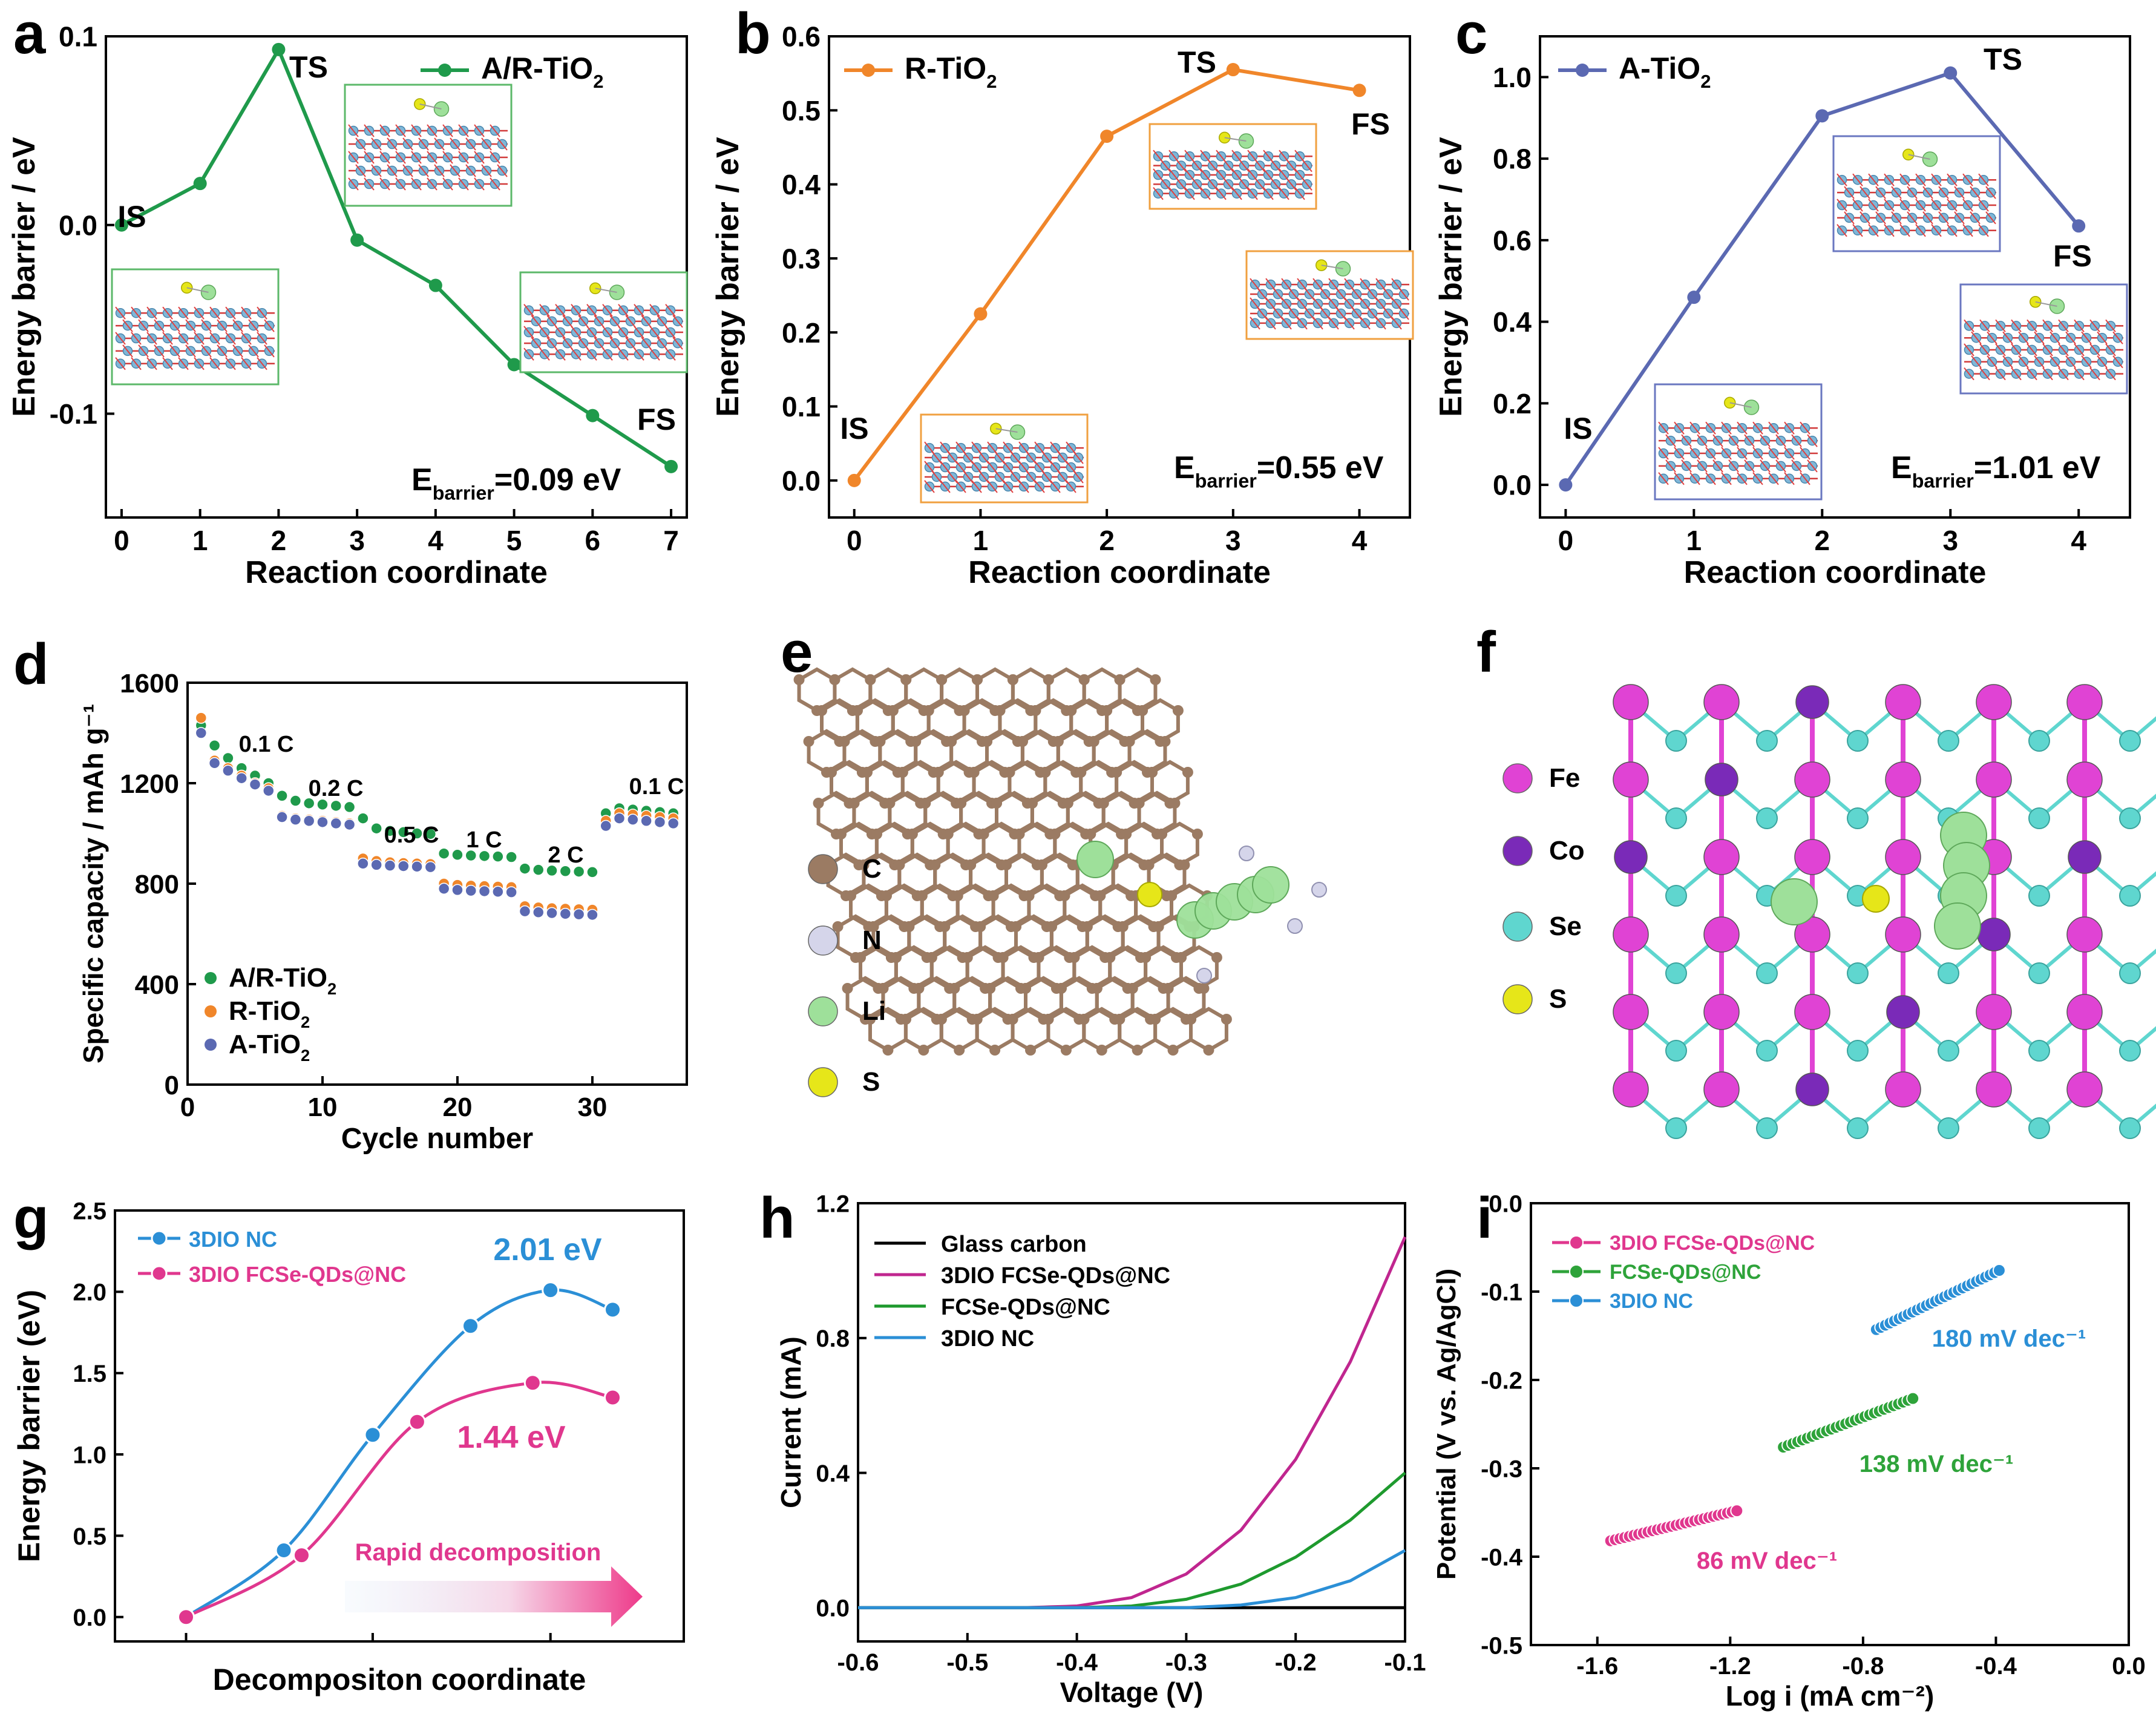  What do you see at coordinates (512, 1438) in the screenshot?
I see `peak-annotation: 1.44 eV` at bounding box center [512, 1438].